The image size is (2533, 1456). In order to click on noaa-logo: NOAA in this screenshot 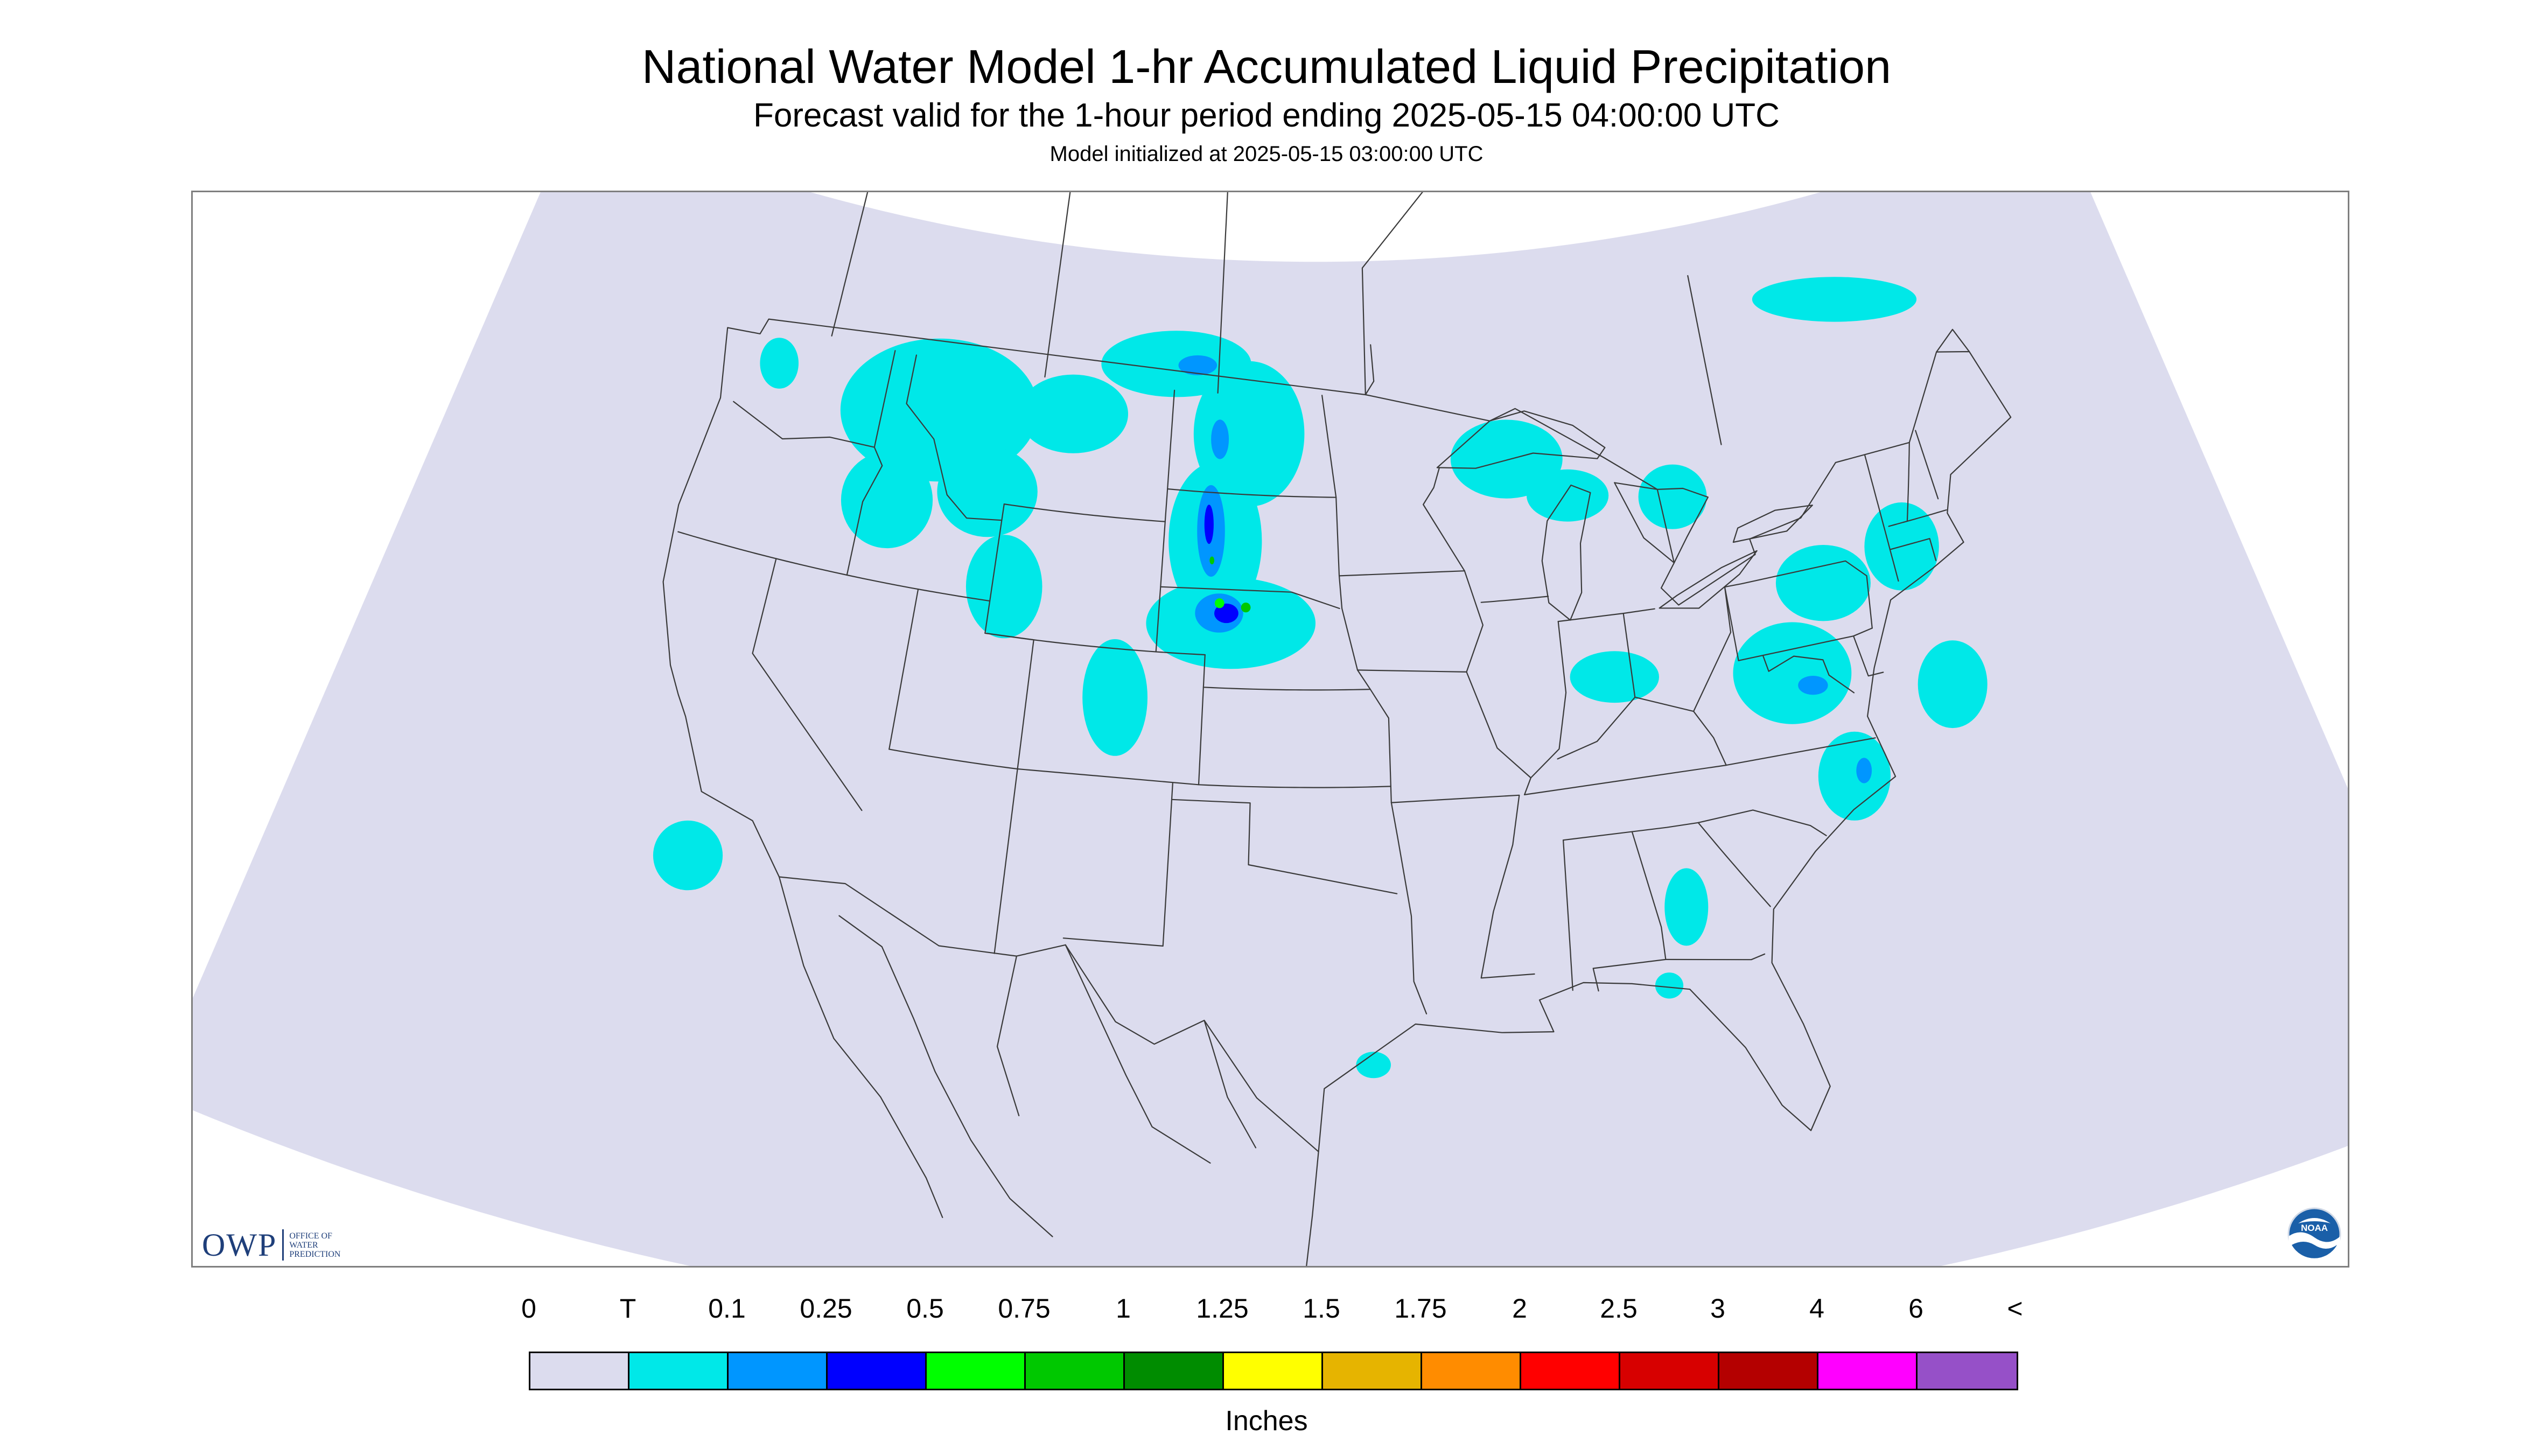, I will do `click(2314, 1234)`.